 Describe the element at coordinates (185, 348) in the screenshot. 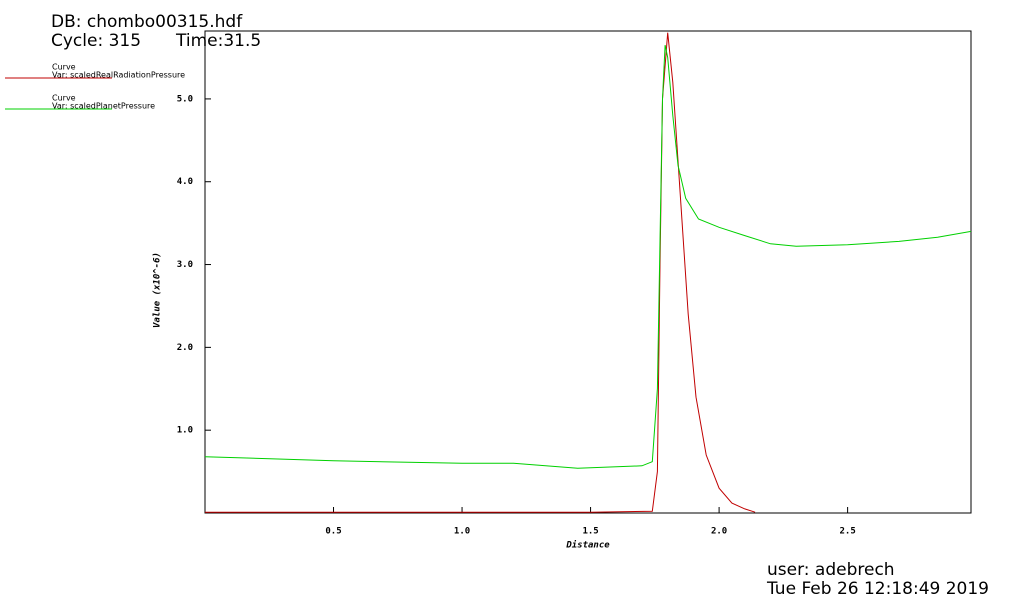

I see `y-tick-label: 2.0` at that location.